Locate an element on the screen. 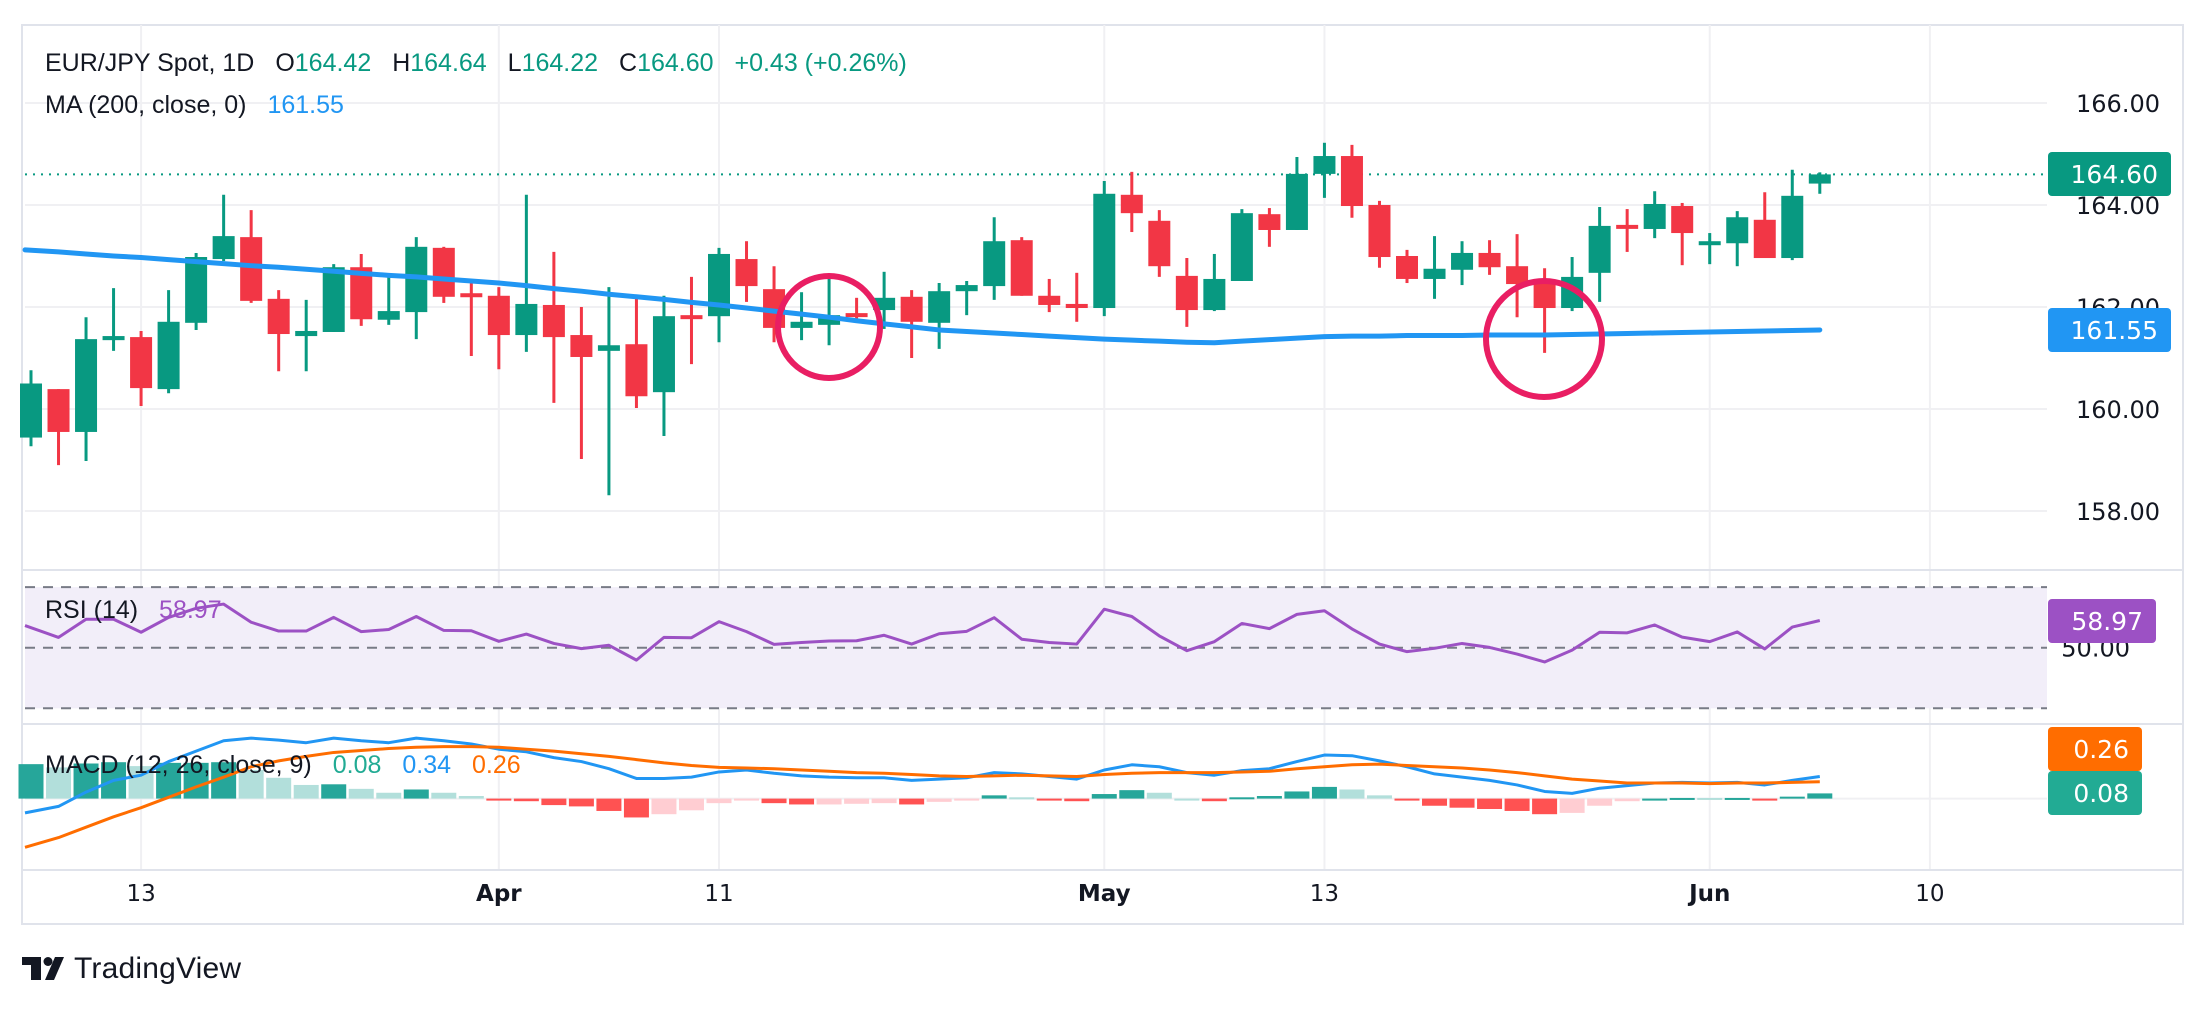  ma-legend-value: 161.55 is located at coordinates (305, 105).